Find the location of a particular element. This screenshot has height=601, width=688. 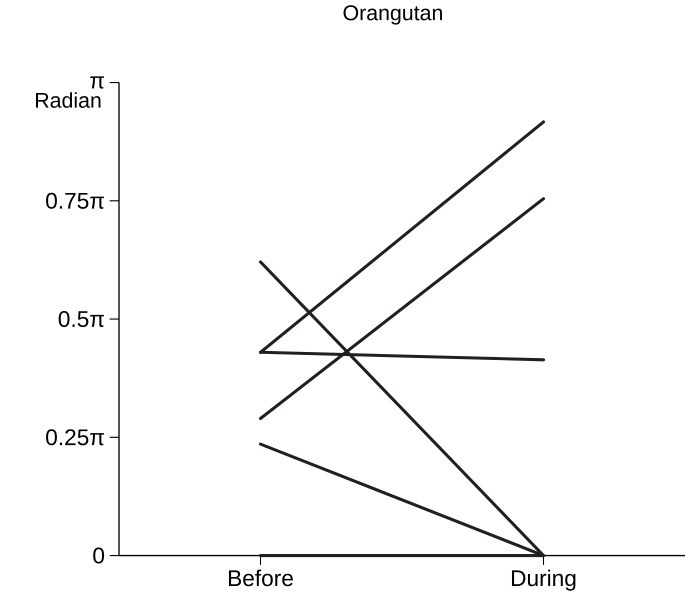

y-tick-label: 0.25π is located at coordinates (75, 437).